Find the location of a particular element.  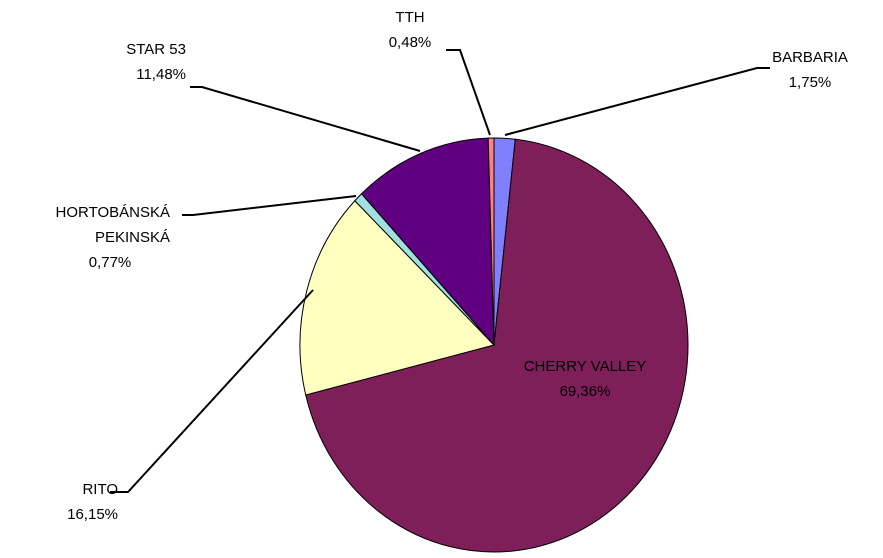

slice-value: 11,48% is located at coordinates (161, 74).